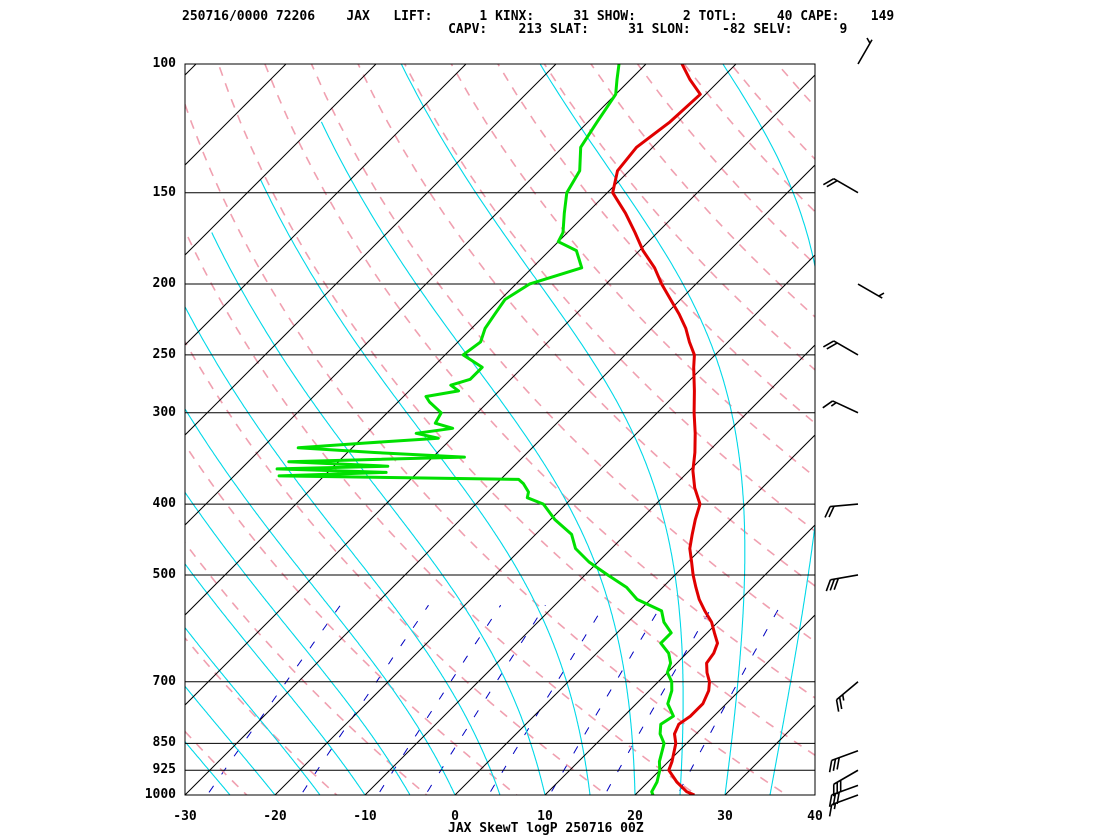 The height and width of the screenshot is (840, 1120). What do you see at coordinates (815, 816) in the screenshot?
I see `x-tick-label: 40` at bounding box center [815, 816].